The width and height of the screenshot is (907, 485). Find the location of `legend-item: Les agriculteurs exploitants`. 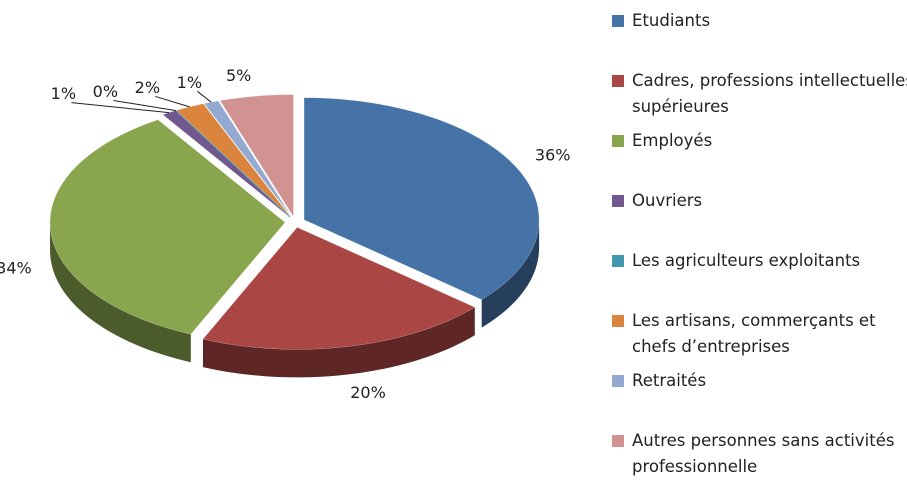

legend-item: Les agriculteurs exploitants is located at coordinates (759, 261).